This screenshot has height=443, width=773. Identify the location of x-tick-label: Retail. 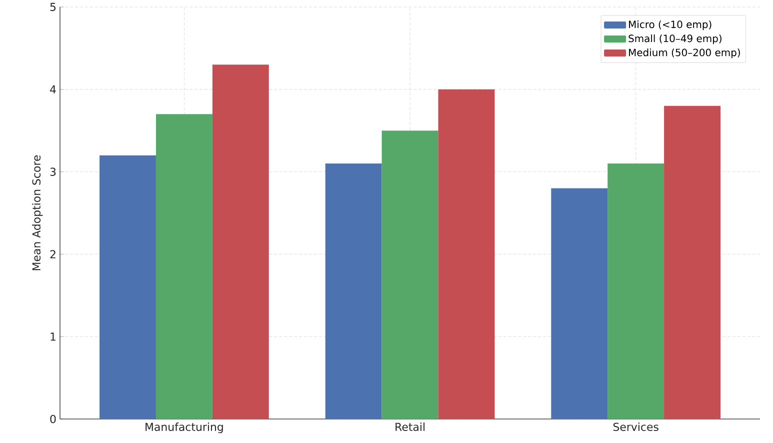
(410, 426).